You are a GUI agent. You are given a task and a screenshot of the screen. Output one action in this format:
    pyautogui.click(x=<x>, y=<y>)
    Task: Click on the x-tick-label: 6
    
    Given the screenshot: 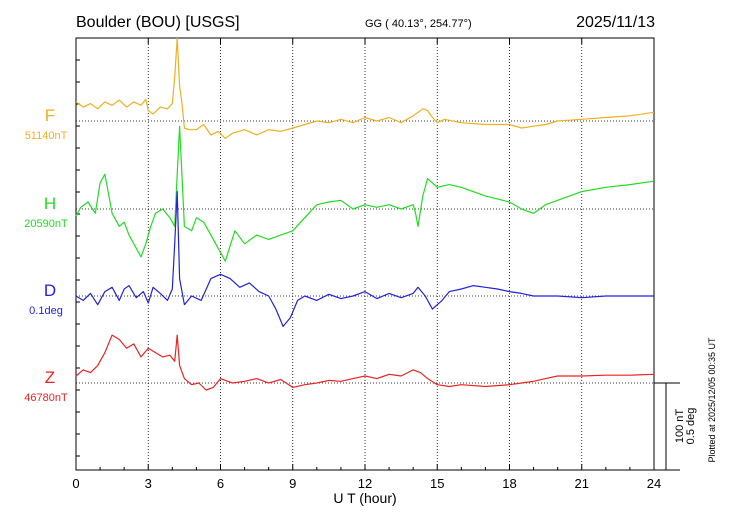 What is the action you would take?
    pyautogui.click(x=220, y=483)
    